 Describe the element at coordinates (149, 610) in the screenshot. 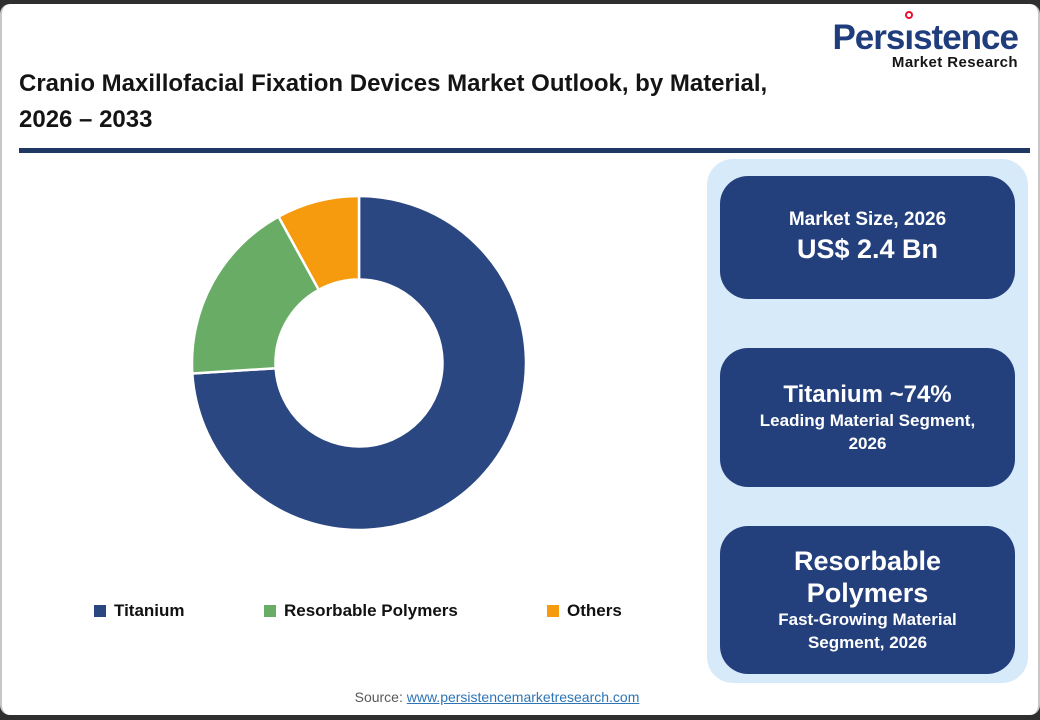

I see `legend-label-titanium: Titanium` at that location.